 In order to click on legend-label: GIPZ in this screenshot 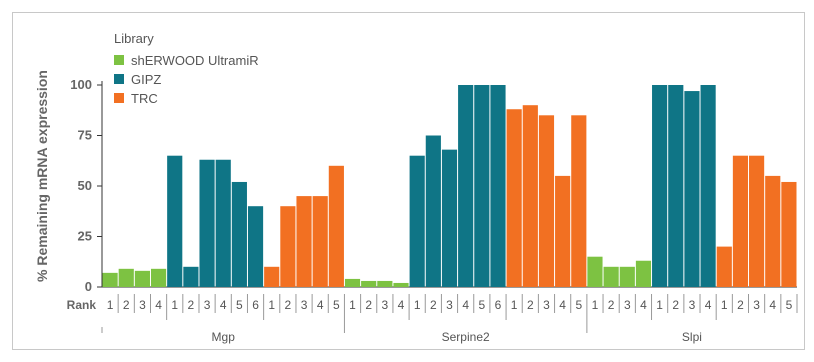, I will do `click(146, 79)`.